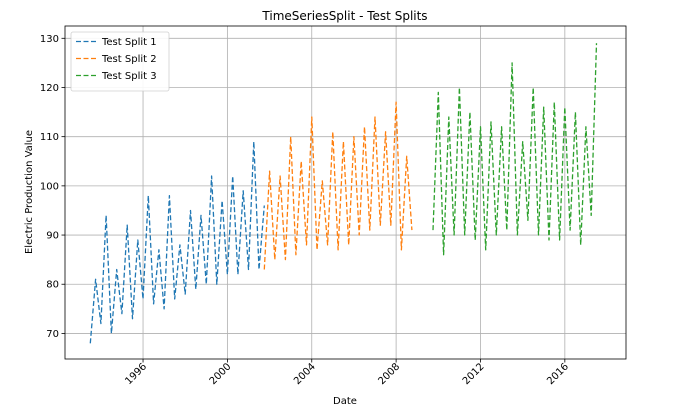 The image size is (700, 417). What do you see at coordinates (129, 42) in the screenshot?
I see `legend-label-1: Test Split 1` at bounding box center [129, 42].